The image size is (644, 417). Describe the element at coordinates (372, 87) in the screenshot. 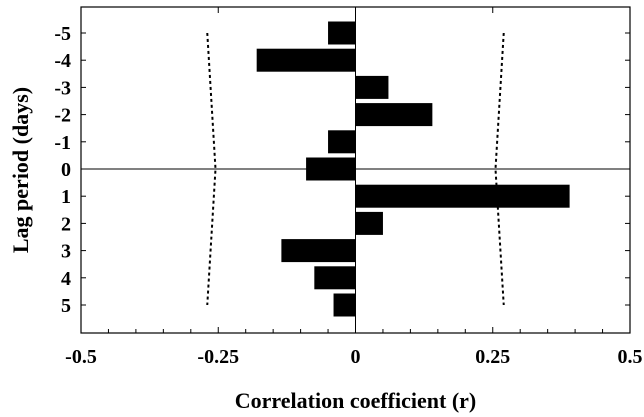

I see `bar-lag--3` at that location.